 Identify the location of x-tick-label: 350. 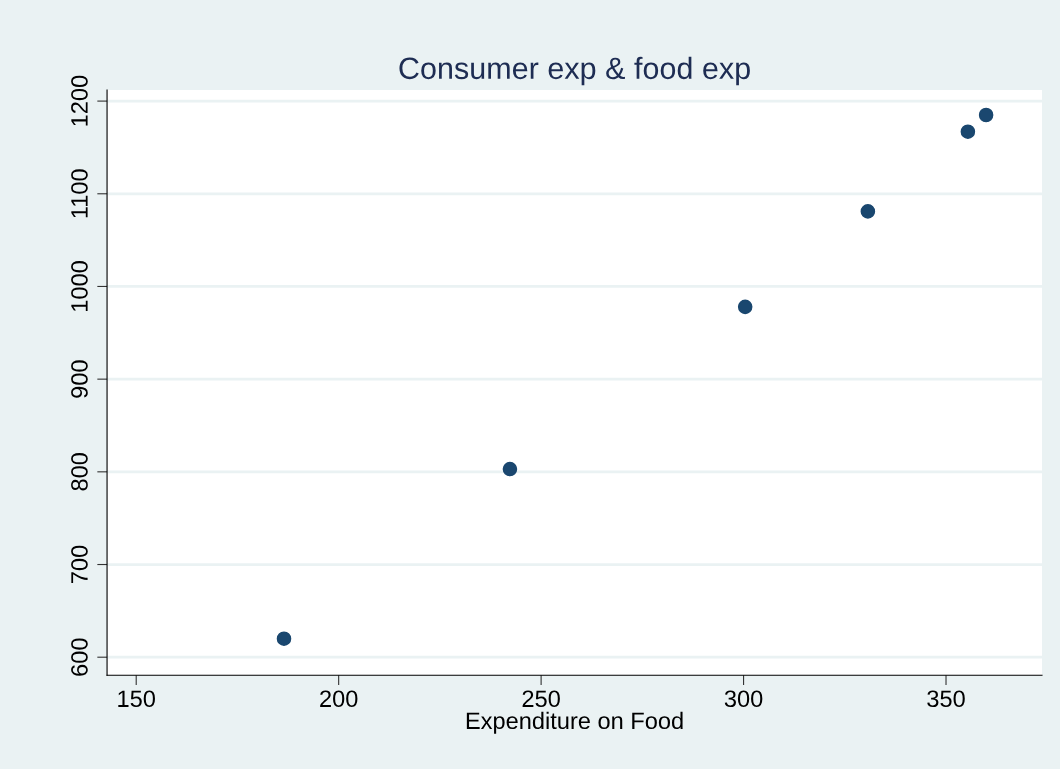
(946, 699).